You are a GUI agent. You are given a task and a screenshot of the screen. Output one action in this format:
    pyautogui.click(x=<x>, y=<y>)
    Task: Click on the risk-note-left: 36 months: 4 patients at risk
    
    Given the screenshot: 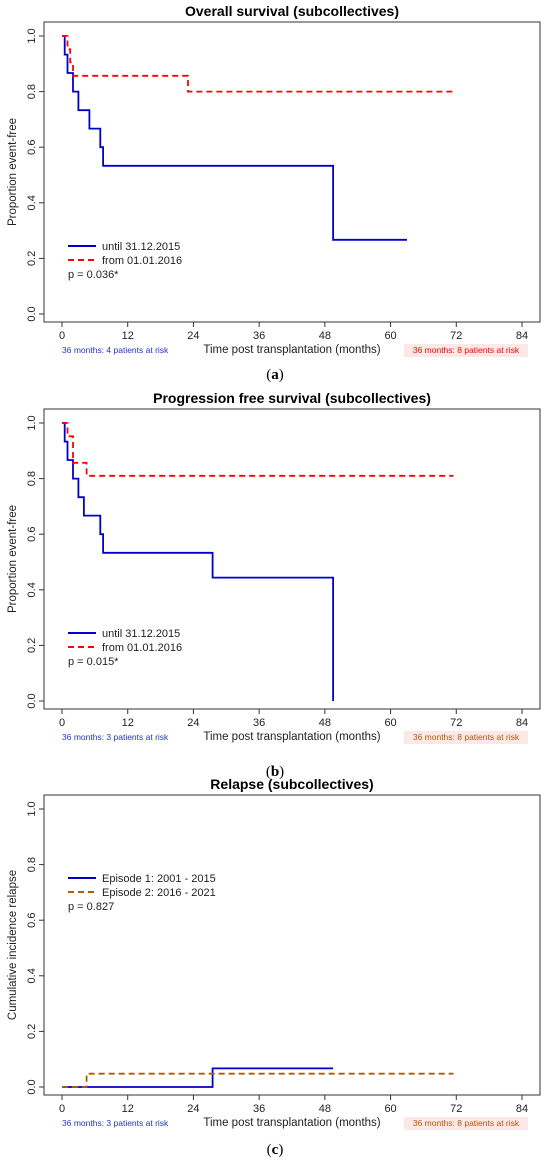 What is the action you would take?
    pyautogui.click(x=115, y=350)
    